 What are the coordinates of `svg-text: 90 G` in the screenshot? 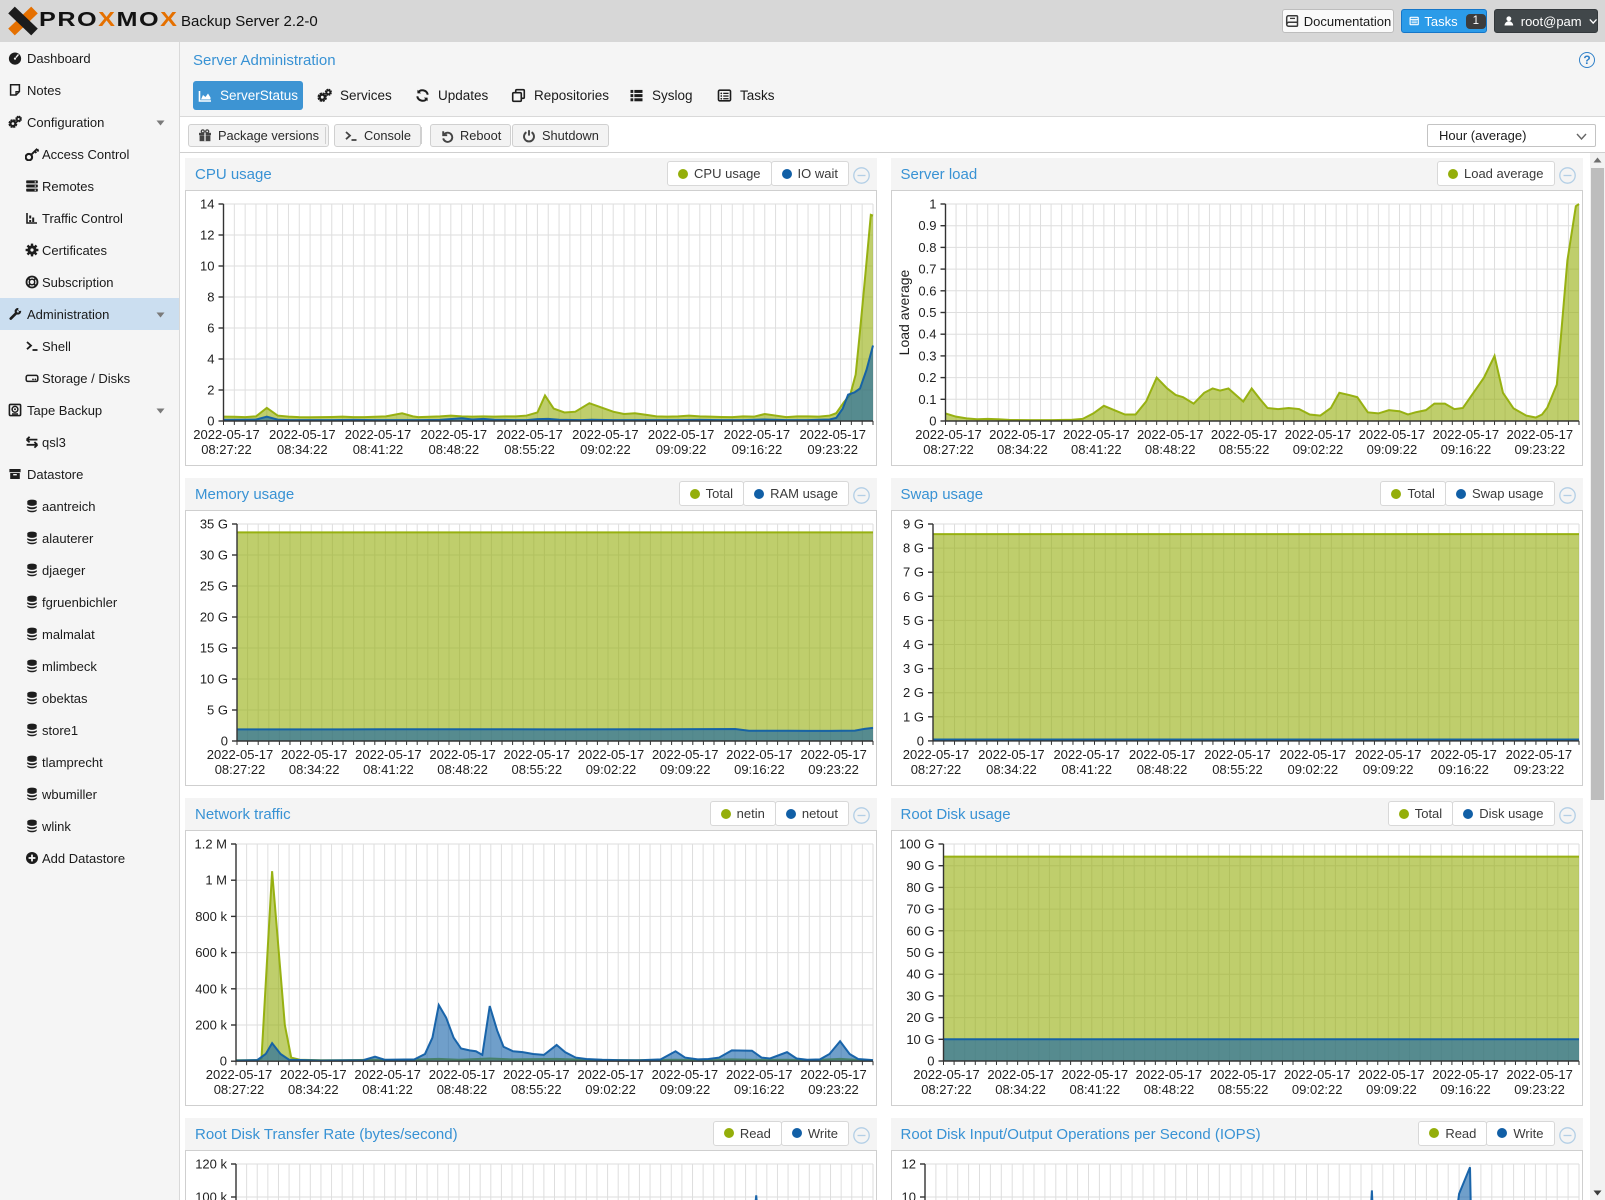 It's located at (920, 865).